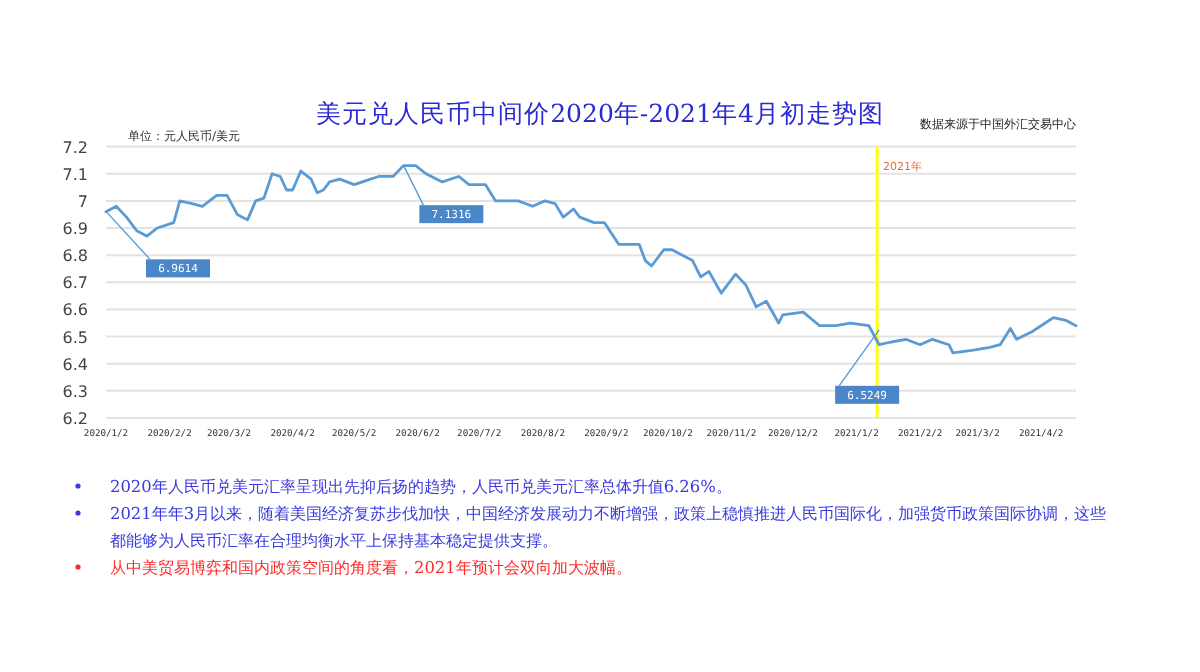 This screenshot has width=1200, height=672. Describe the element at coordinates (75, 147) in the screenshot. I see `y-tick-label: 7.2` at that location.